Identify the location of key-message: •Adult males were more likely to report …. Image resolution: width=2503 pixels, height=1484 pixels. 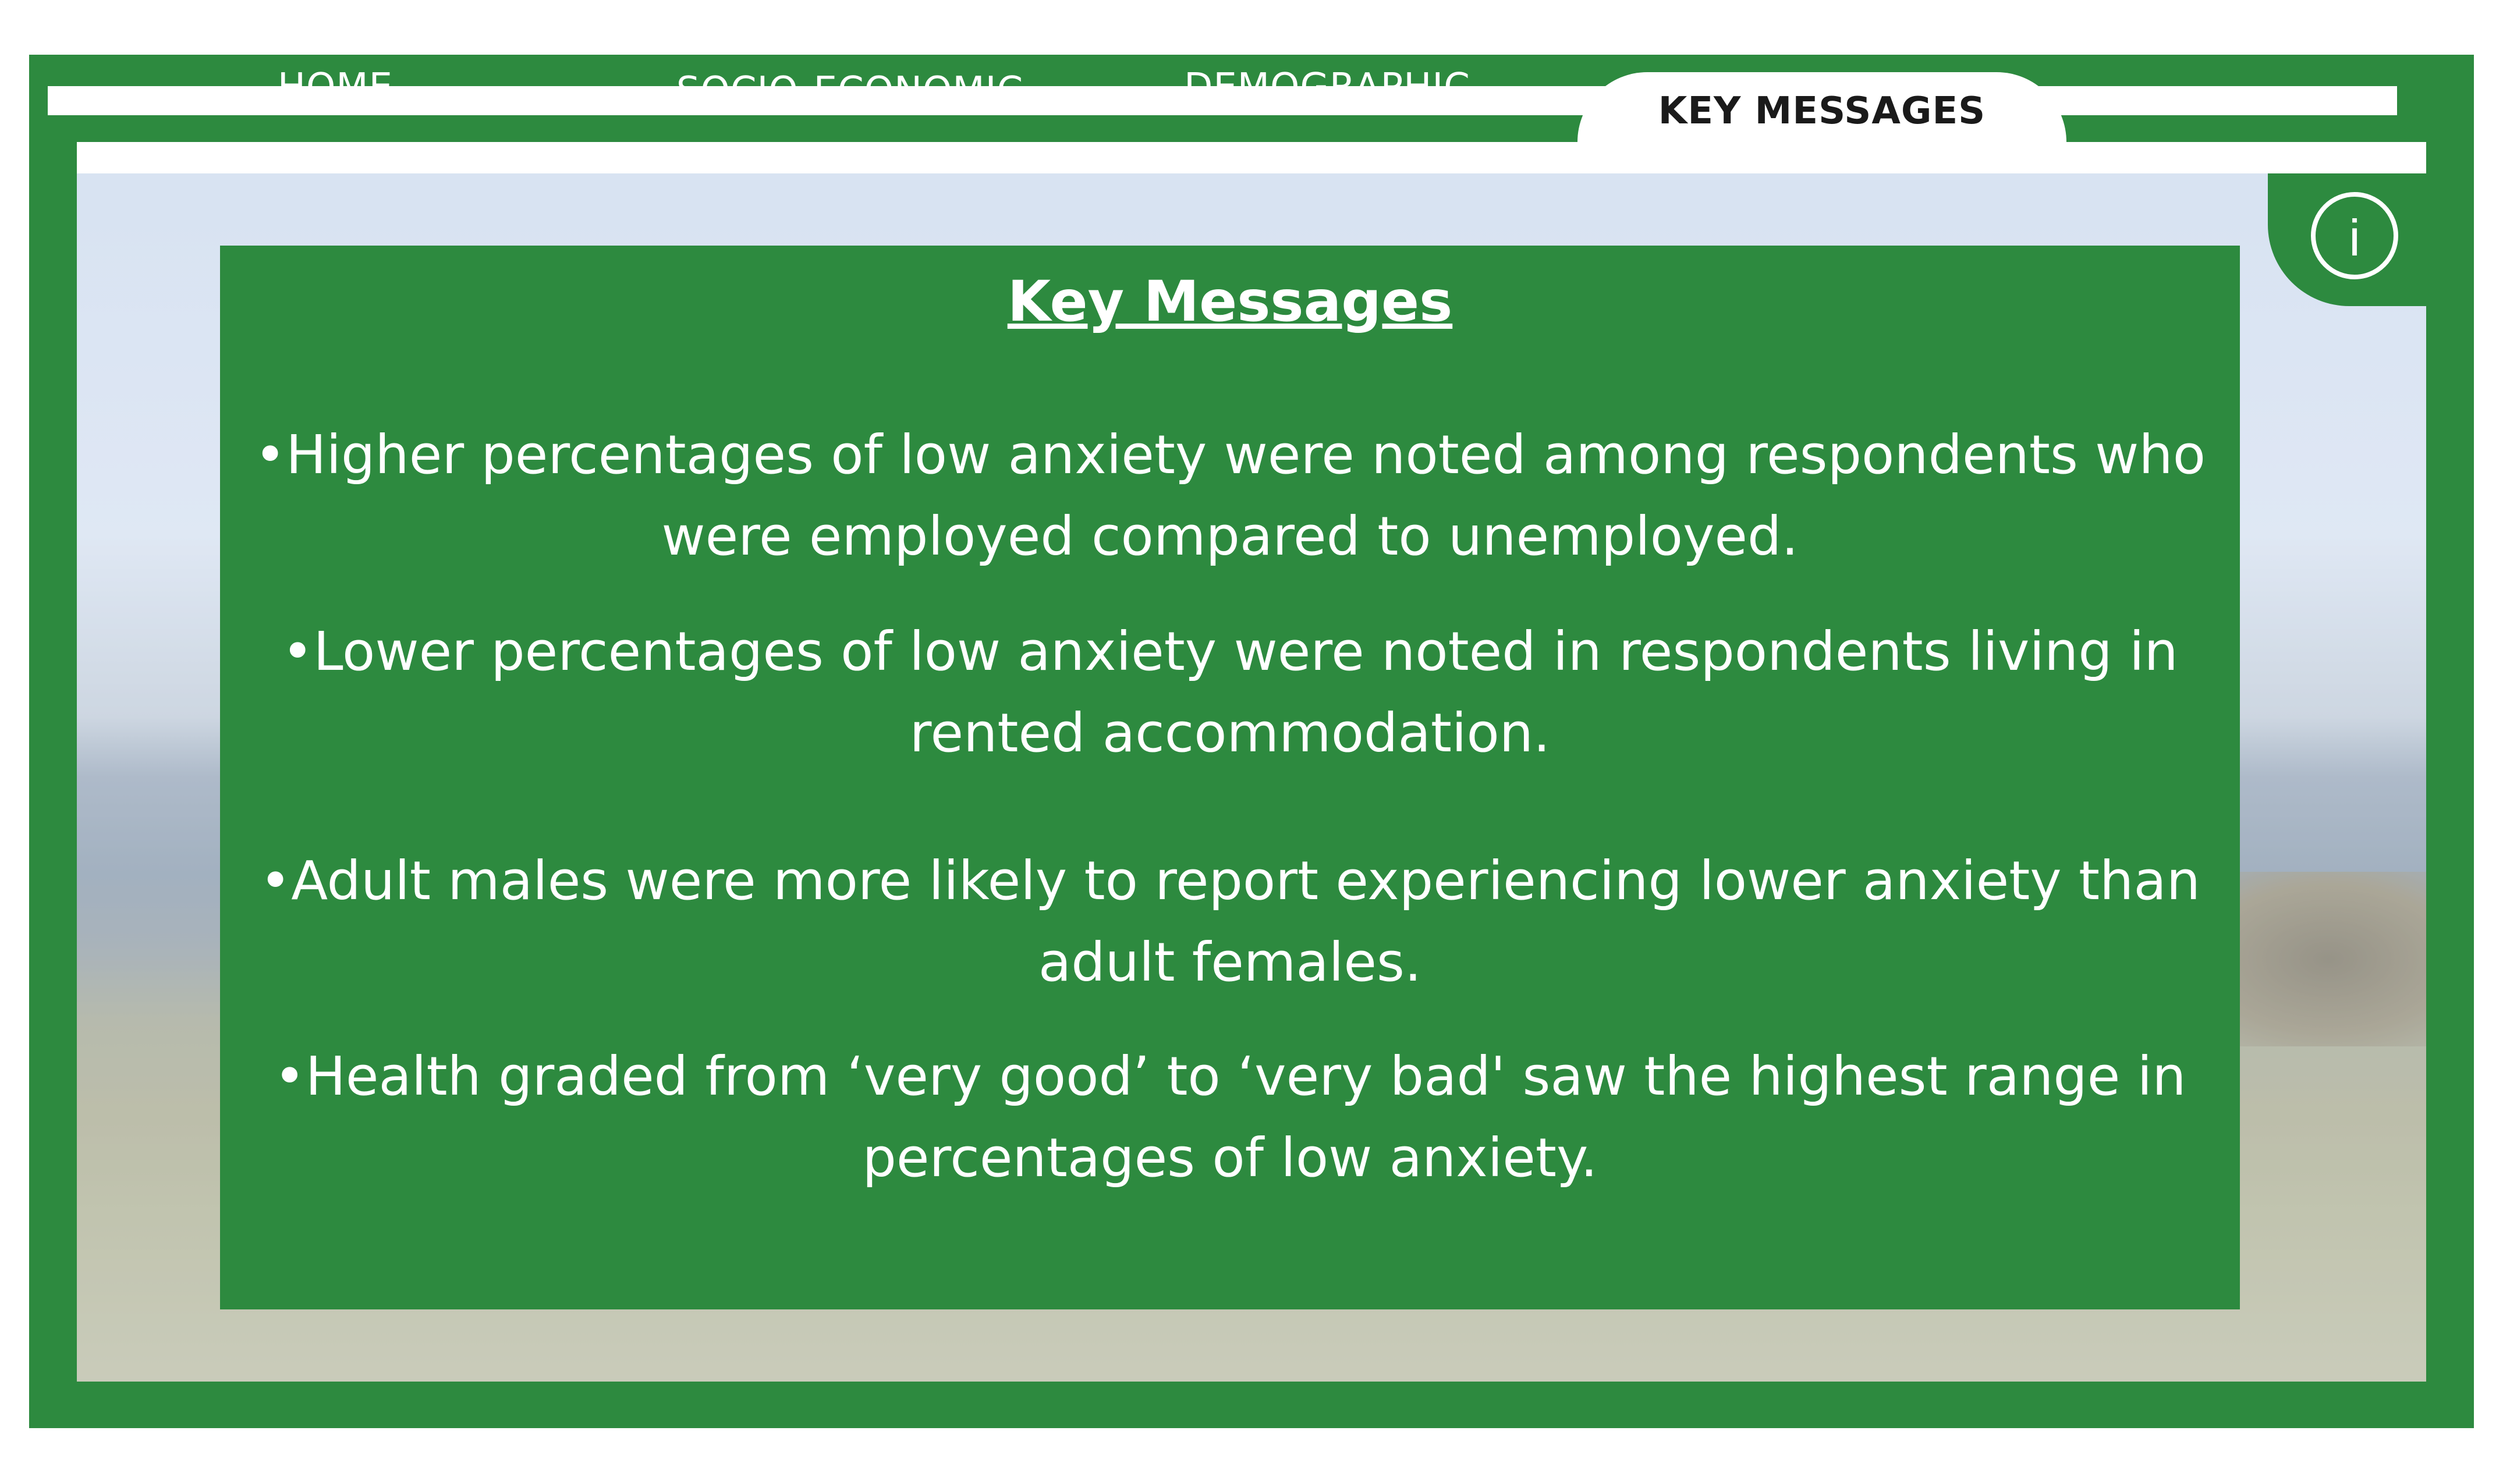
(1230, 921).